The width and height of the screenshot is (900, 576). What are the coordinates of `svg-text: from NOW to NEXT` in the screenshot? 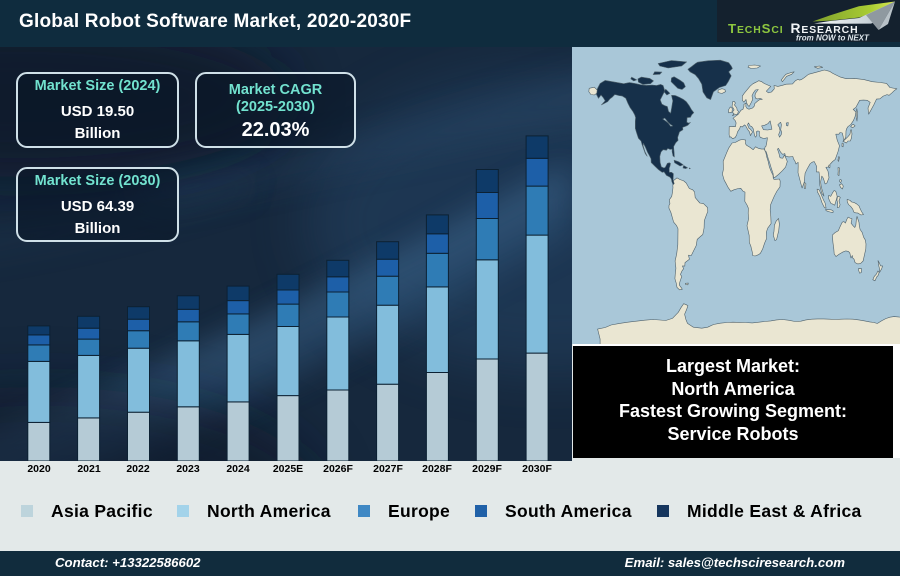 It's located at (833, 38).